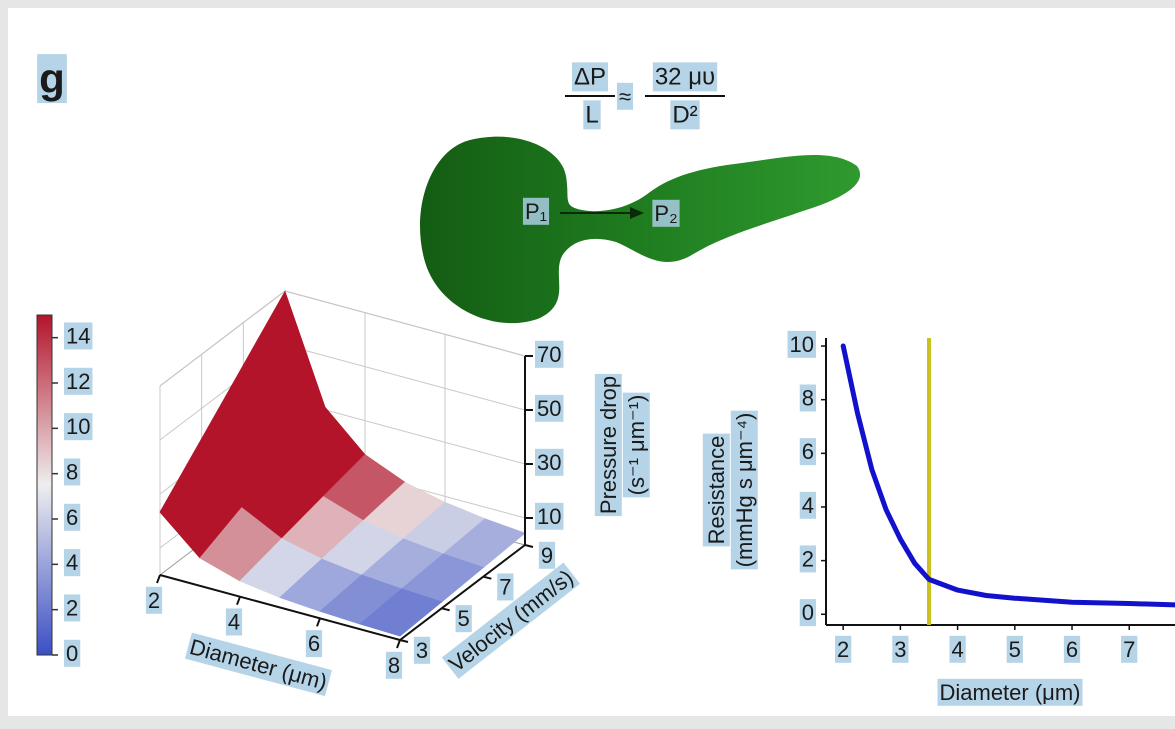 The image size is (1175, 729). What do you see at coordinates (78, 335) in the screenshot?
I see `colorbar-tick-label: 14` at bounding box center [78, 335].